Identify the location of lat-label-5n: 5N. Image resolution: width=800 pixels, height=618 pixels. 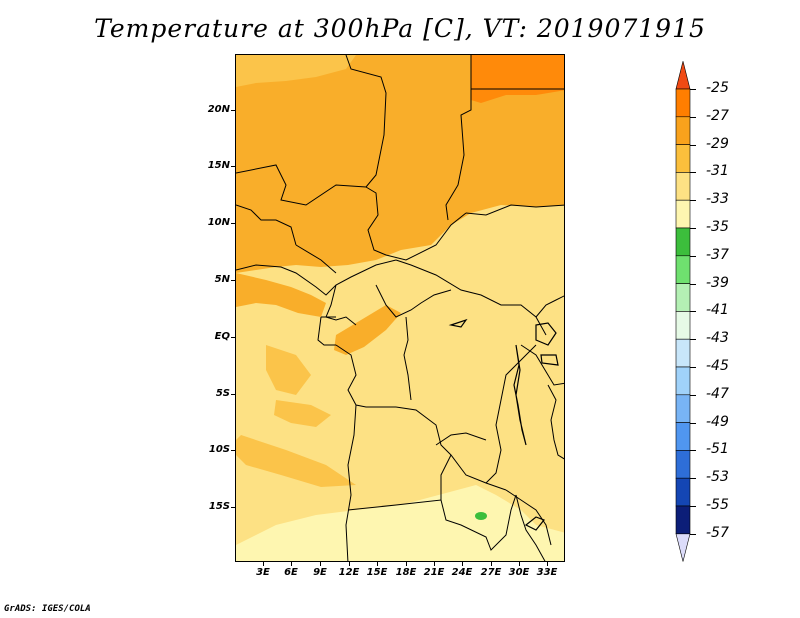
(222, 279).